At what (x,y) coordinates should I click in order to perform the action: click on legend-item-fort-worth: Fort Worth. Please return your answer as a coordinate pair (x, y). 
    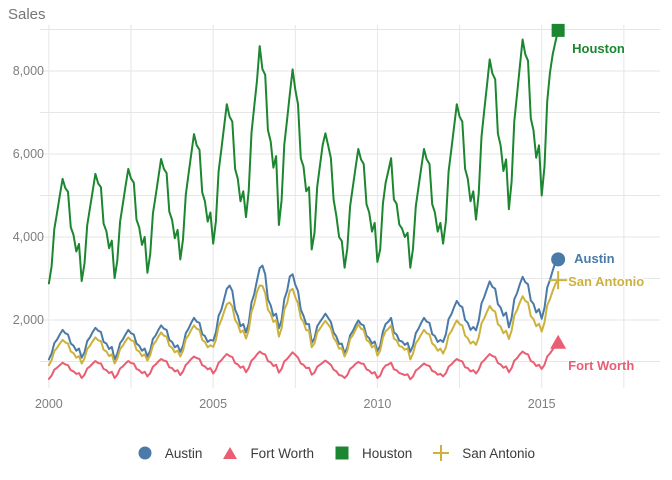
    Looking at the image, I should click on (268, 453).